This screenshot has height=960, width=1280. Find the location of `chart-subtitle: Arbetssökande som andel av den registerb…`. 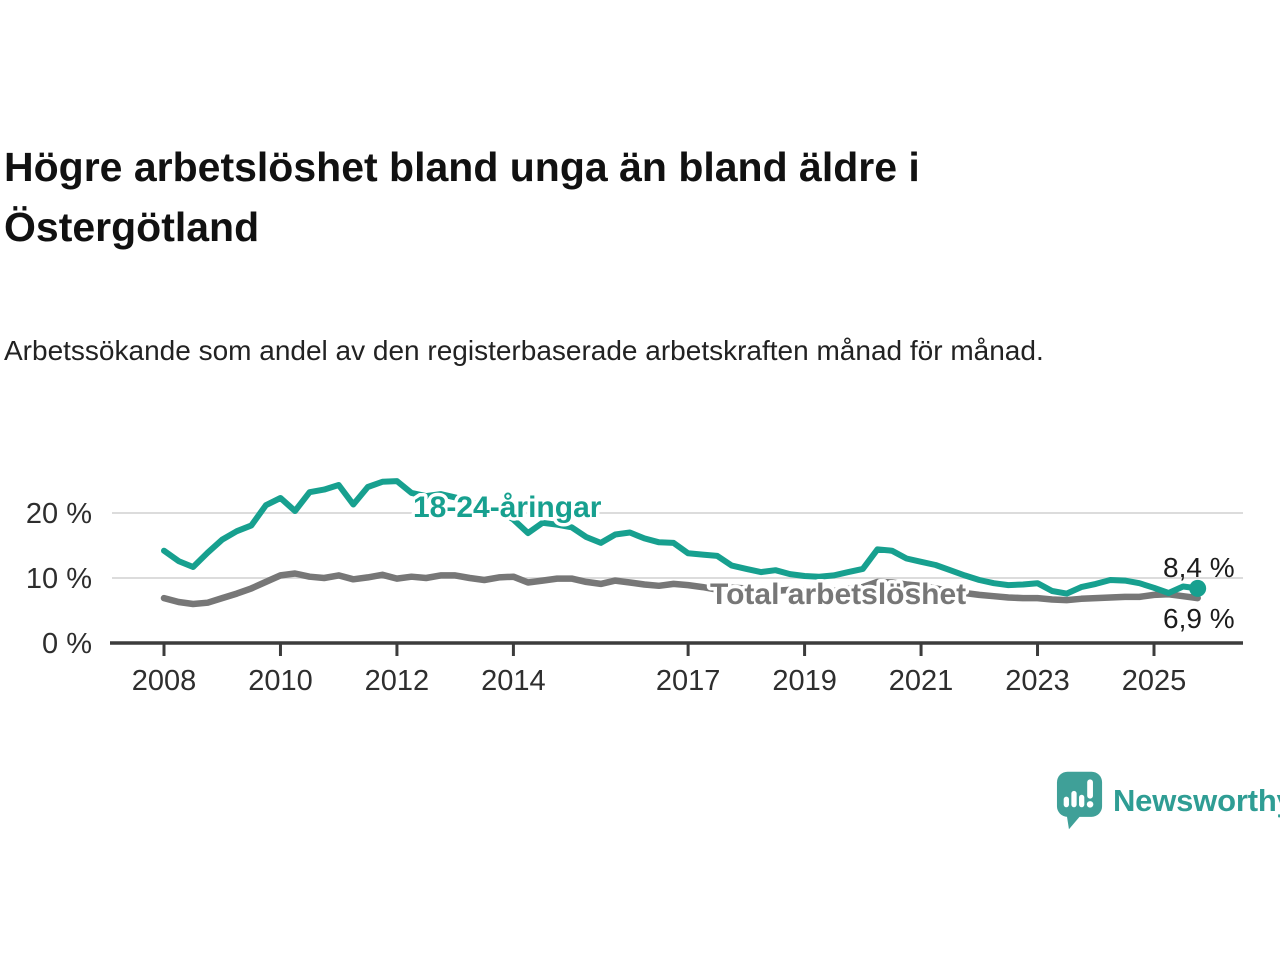

chart-subtitle: Arbetssökande som andel av den registerb… is located at coordinates (524, 350).